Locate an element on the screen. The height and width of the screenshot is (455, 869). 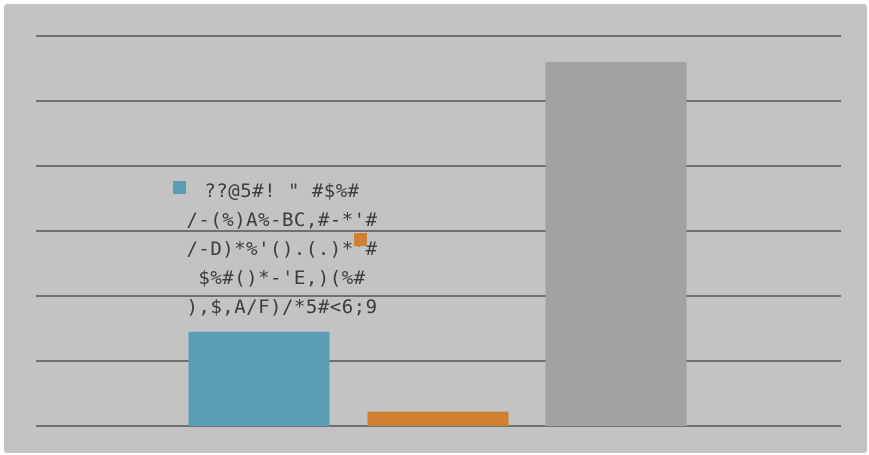
legend-label: ??@5#! " #$%# is located at coordinates (281, 191).